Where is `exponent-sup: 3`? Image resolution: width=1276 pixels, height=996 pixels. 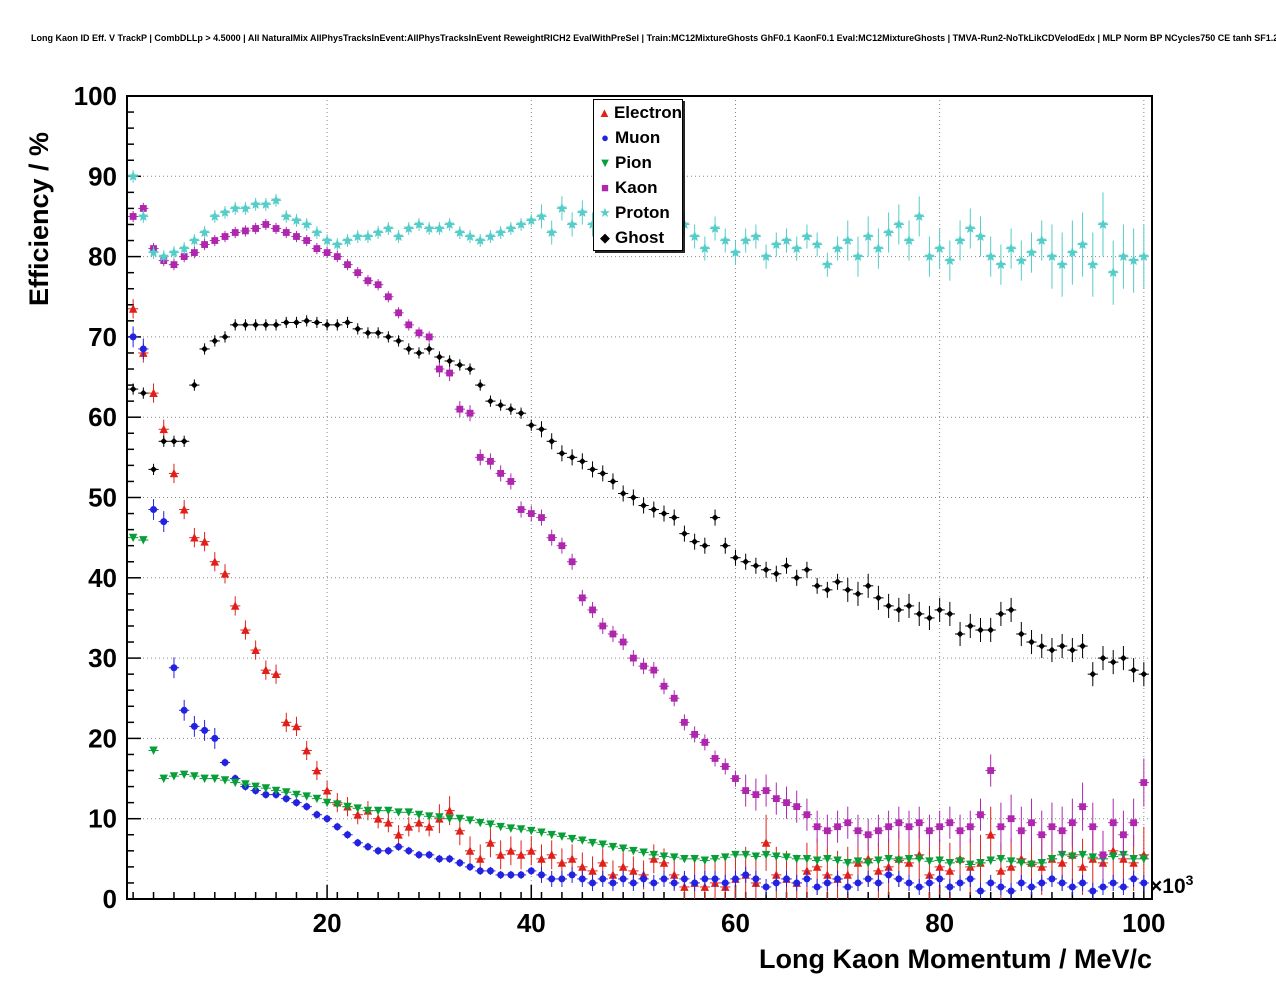
exponent-sup: 3 is located at coordinates (1189, 880).